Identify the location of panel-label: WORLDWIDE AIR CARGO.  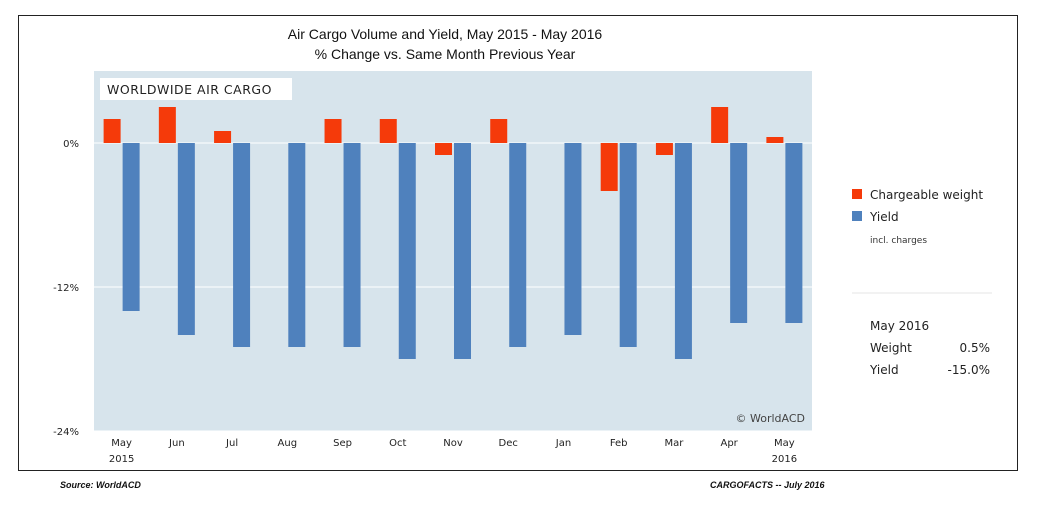
(189, 89).